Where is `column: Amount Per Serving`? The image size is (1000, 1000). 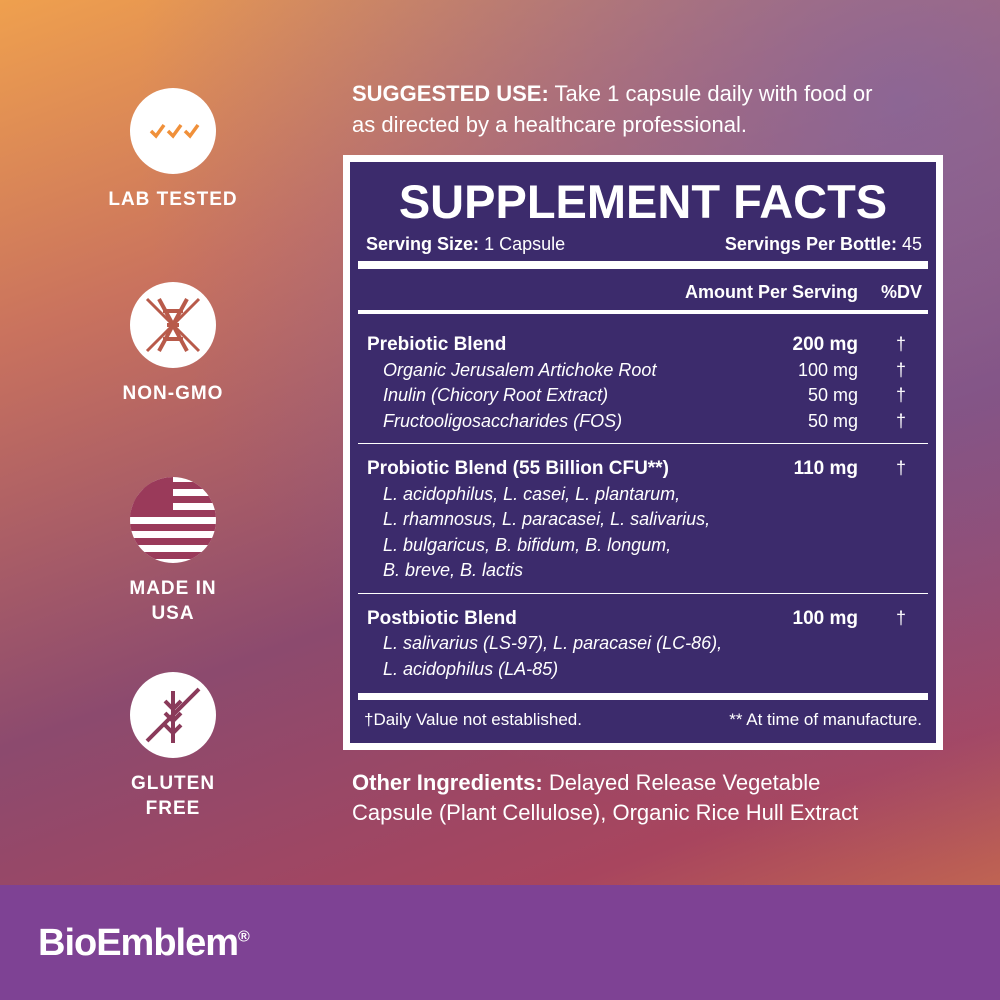
column: Amount Per Serving is located at coordinates (771, 292).